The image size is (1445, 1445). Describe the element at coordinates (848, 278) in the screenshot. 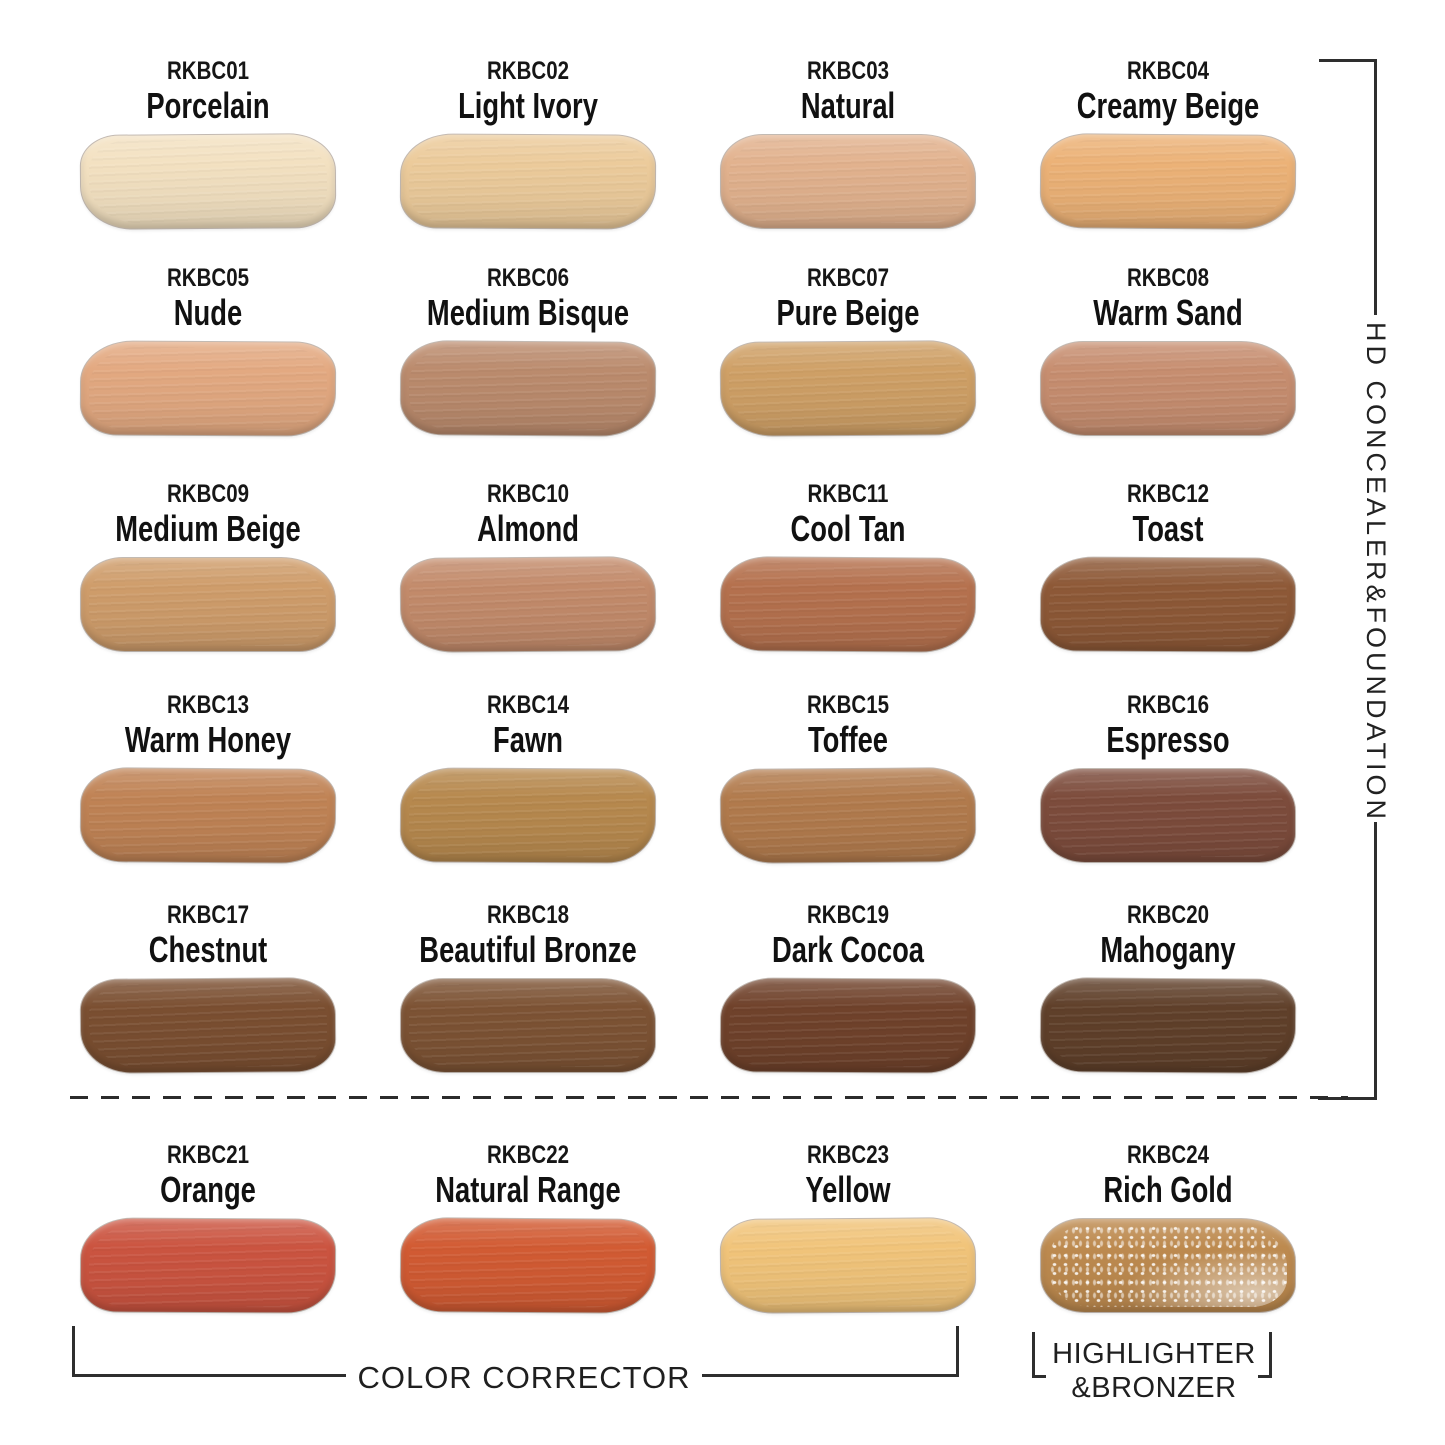

I see `shade-code: RKBC07` at that location.